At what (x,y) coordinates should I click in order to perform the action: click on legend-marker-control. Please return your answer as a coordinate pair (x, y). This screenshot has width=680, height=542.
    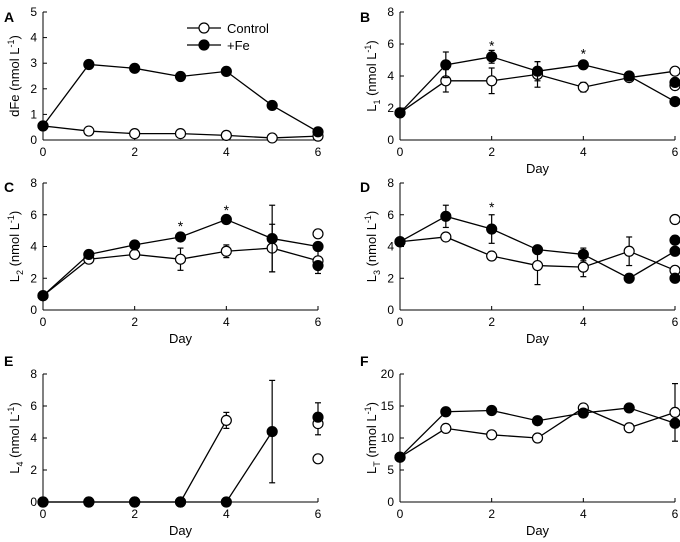
    Looking at the image, I should click on (204, 28).